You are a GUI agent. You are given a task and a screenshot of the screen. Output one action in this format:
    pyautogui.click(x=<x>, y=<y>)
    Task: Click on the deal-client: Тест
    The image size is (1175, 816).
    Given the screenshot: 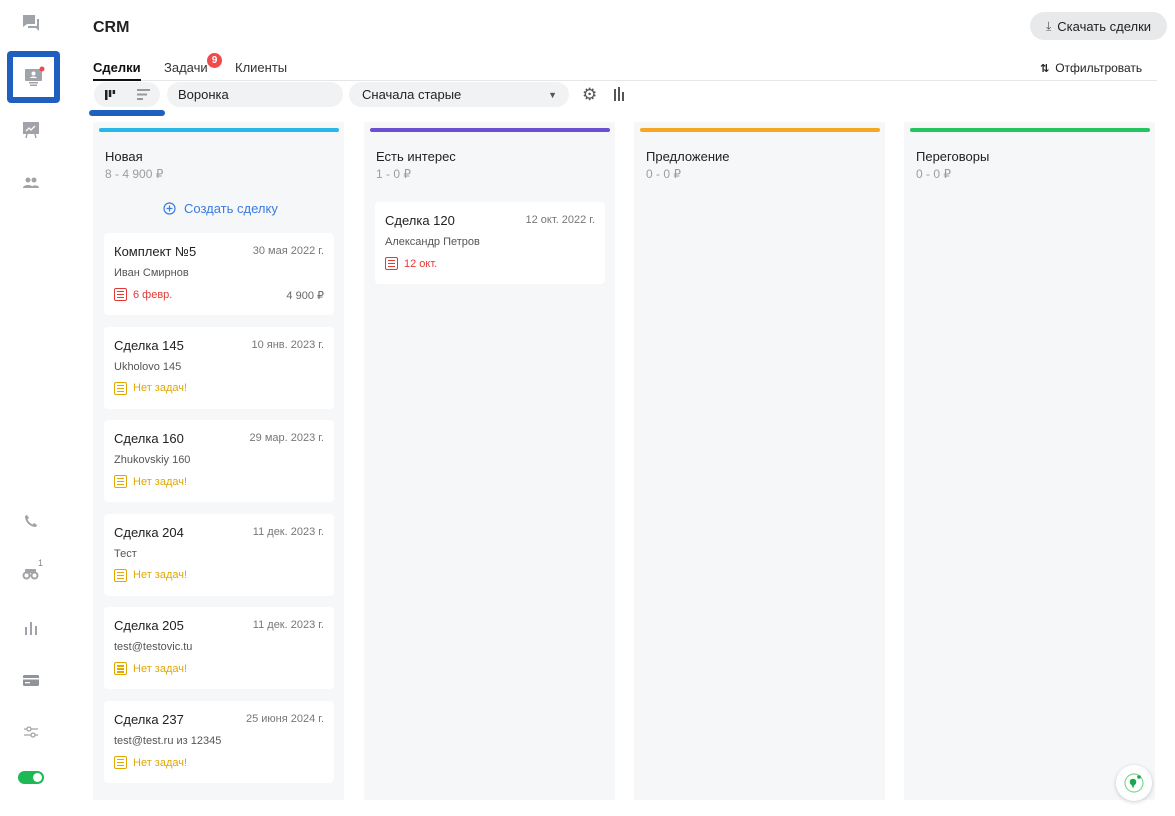 What is the action you would take?
    pyautogui.click(x=125, y=553)
    